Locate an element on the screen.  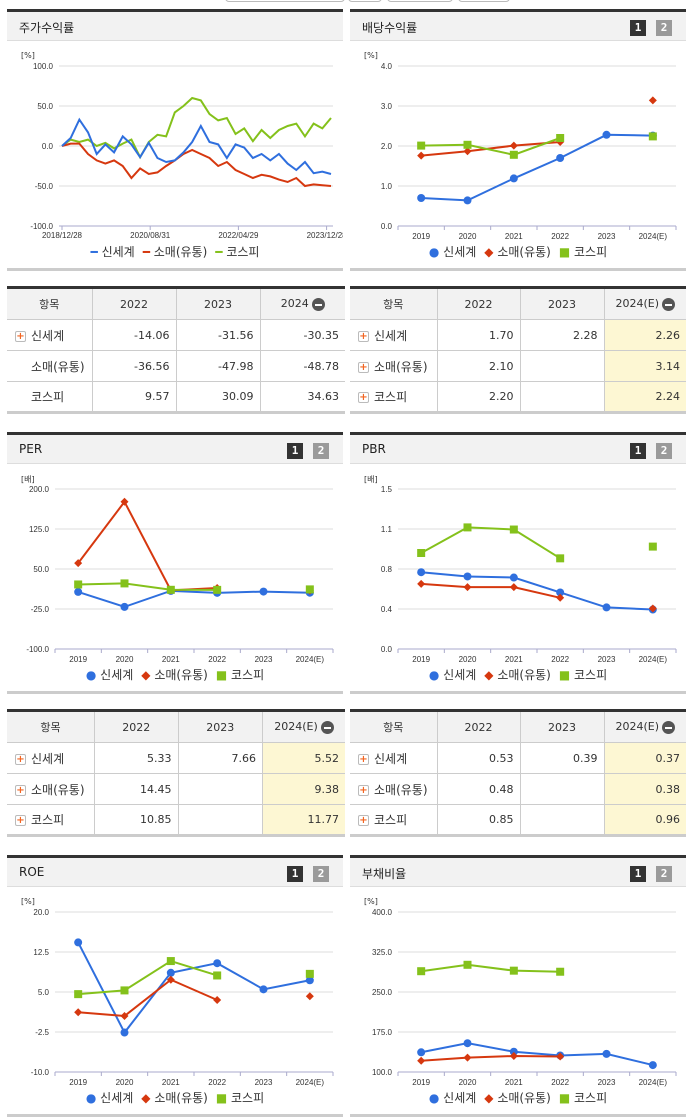
table-row: + 코스피 0.85 0.96 is located at coordinates (518, 820).